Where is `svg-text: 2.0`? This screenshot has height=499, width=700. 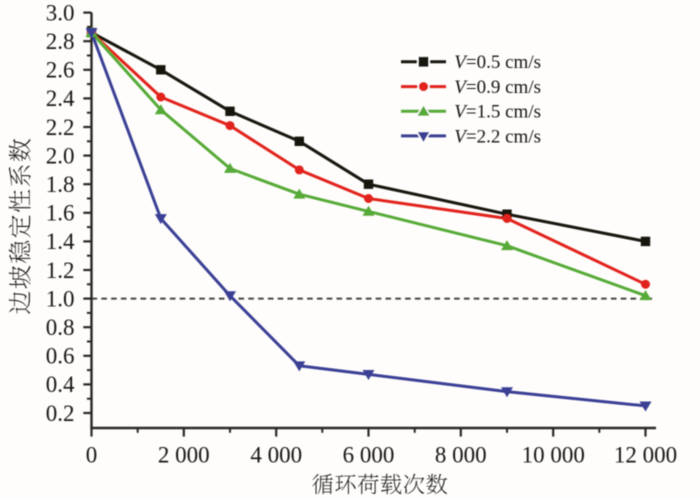 svg-text: 2.0 is located at coordinates (60, 155).